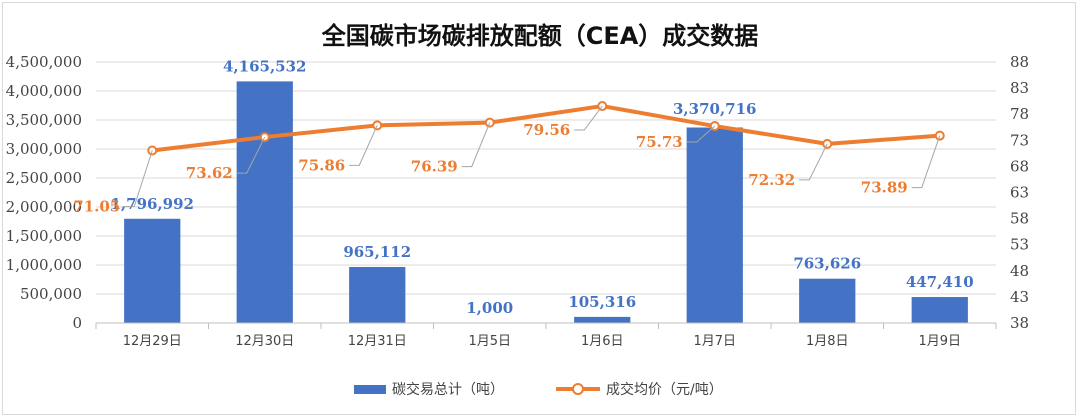 Image resolution: width=1080 pixels, height=419 pixels. Describe the element at coordinates (44, 120) in the screenshot. I see `y-left-tick-label: 3,500,000` at that location.